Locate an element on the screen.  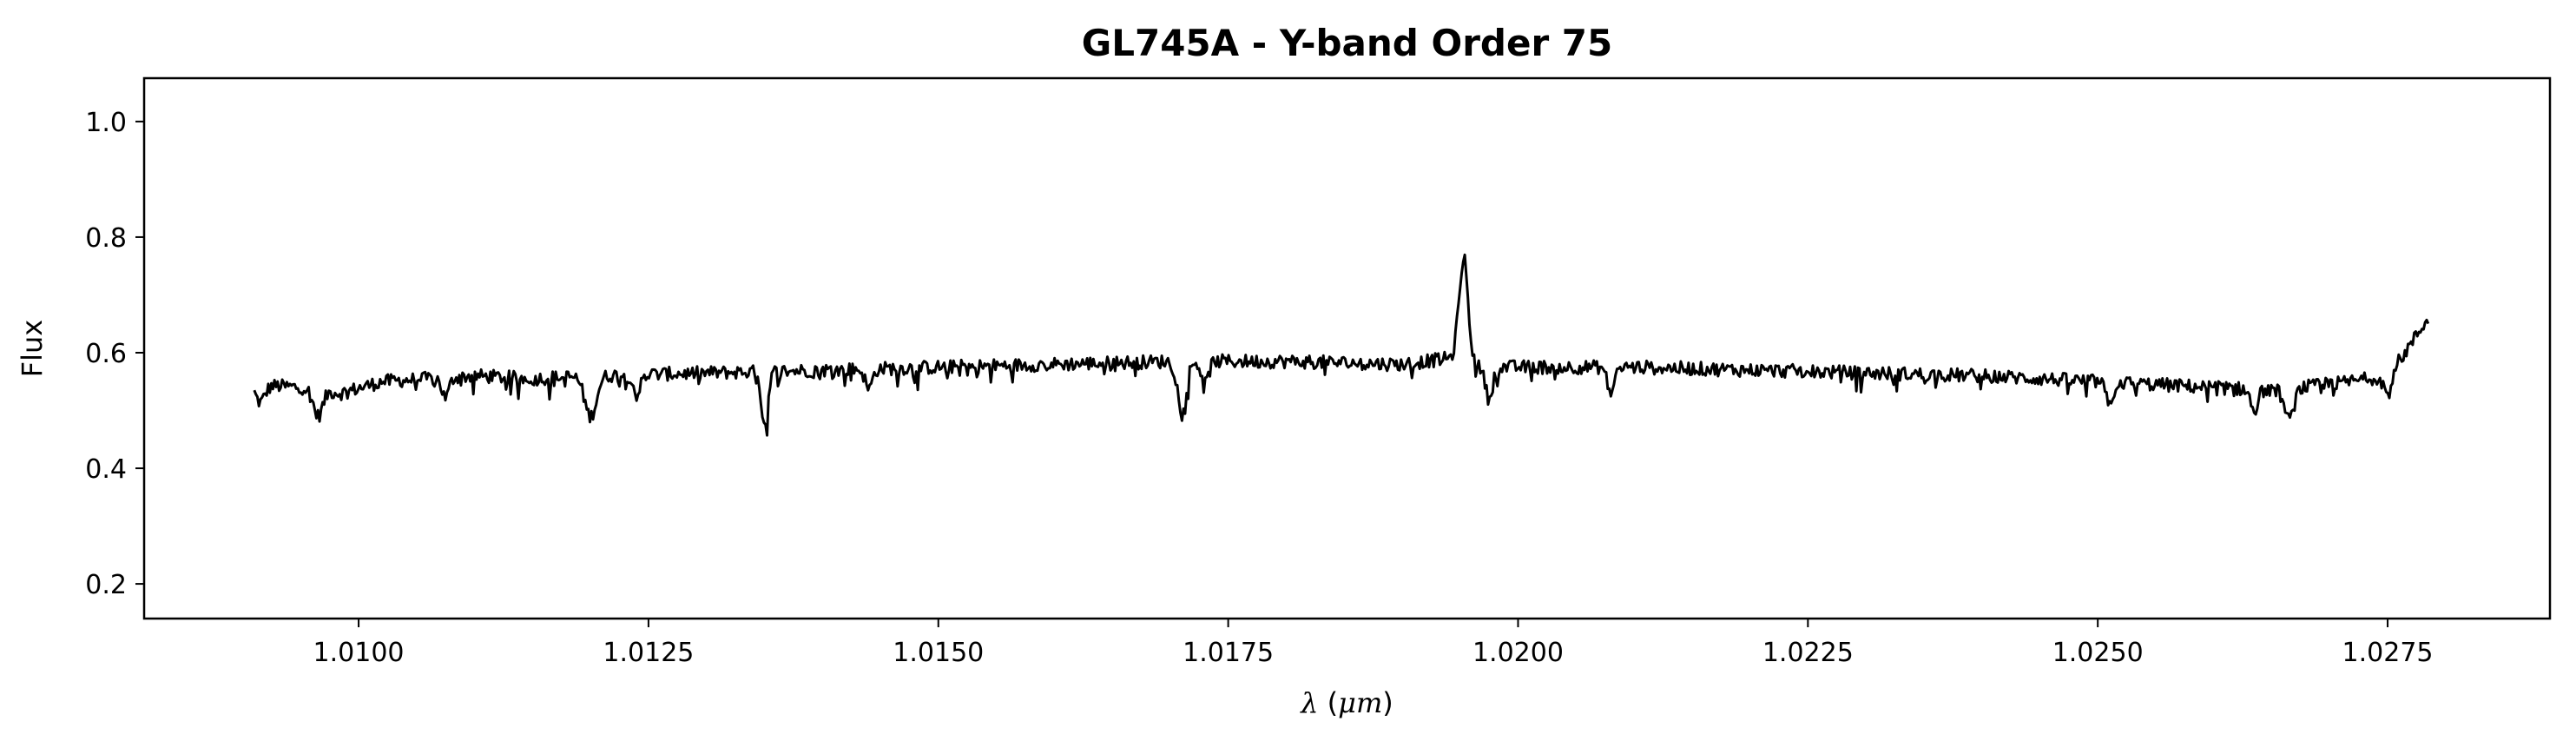
chart-title: GL745A - Y-band Order 75 is located at coordinates (1347, 43).